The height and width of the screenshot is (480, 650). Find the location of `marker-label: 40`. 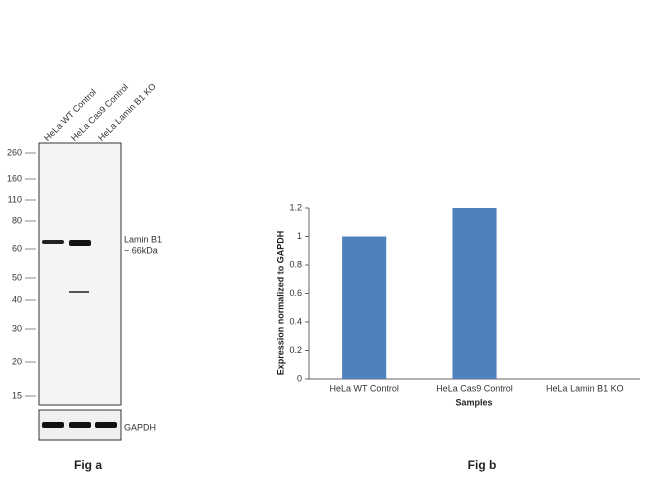

marker-label: 40 is located at coordinates (17, 299).